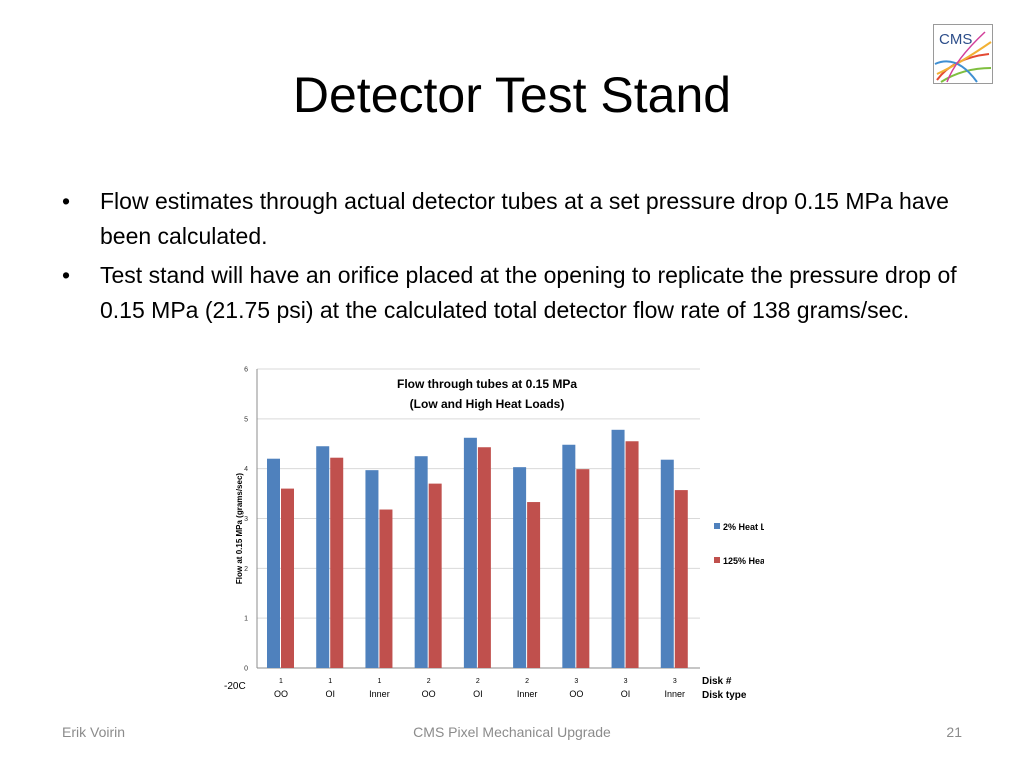 The height and width of the screenshot is (768, 1024). I want to click on y-tick-label: 2, so click(246, 569).